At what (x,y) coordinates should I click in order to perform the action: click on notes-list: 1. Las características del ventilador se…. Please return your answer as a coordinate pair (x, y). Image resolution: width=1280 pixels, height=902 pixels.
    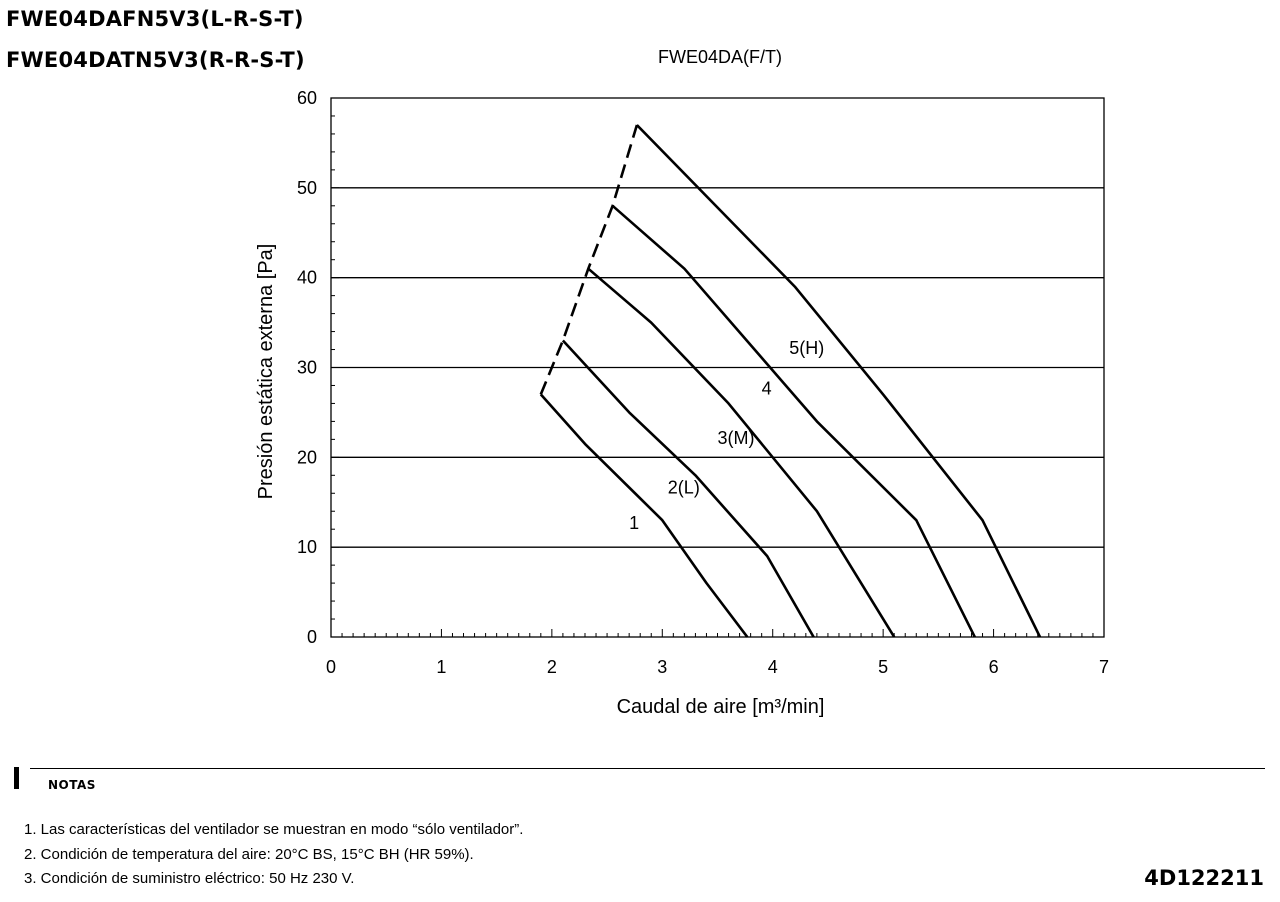
    Looking at the image, I should click on (273, 855).